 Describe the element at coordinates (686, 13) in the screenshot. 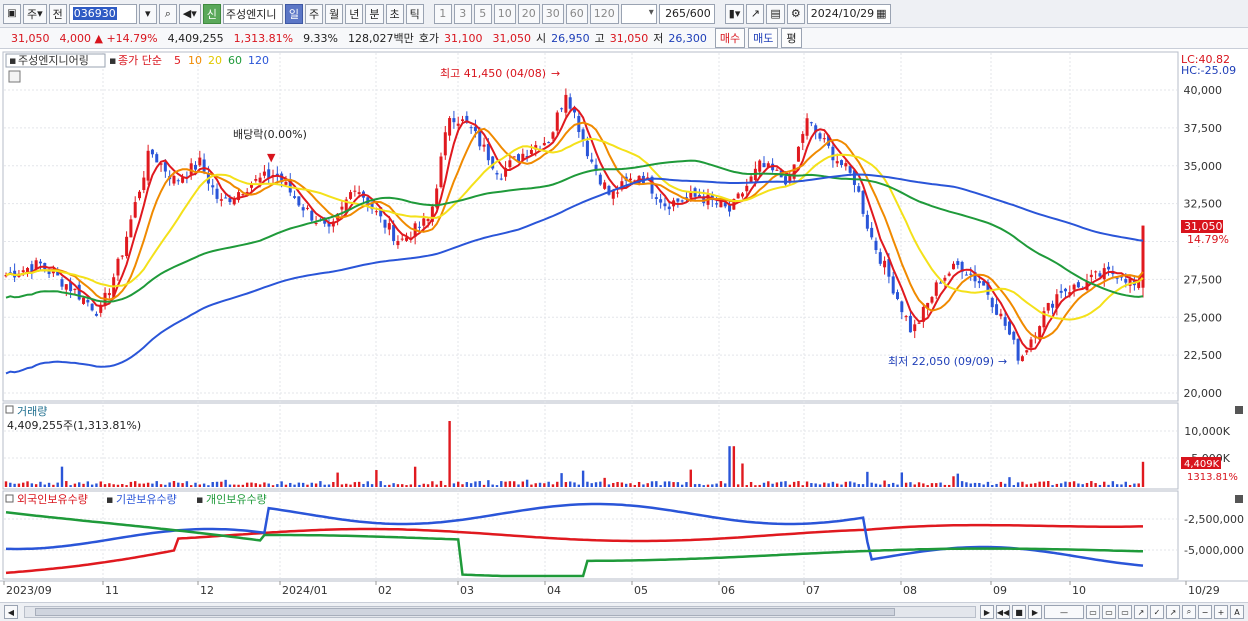

I see `count-field: 265/600` at that location.